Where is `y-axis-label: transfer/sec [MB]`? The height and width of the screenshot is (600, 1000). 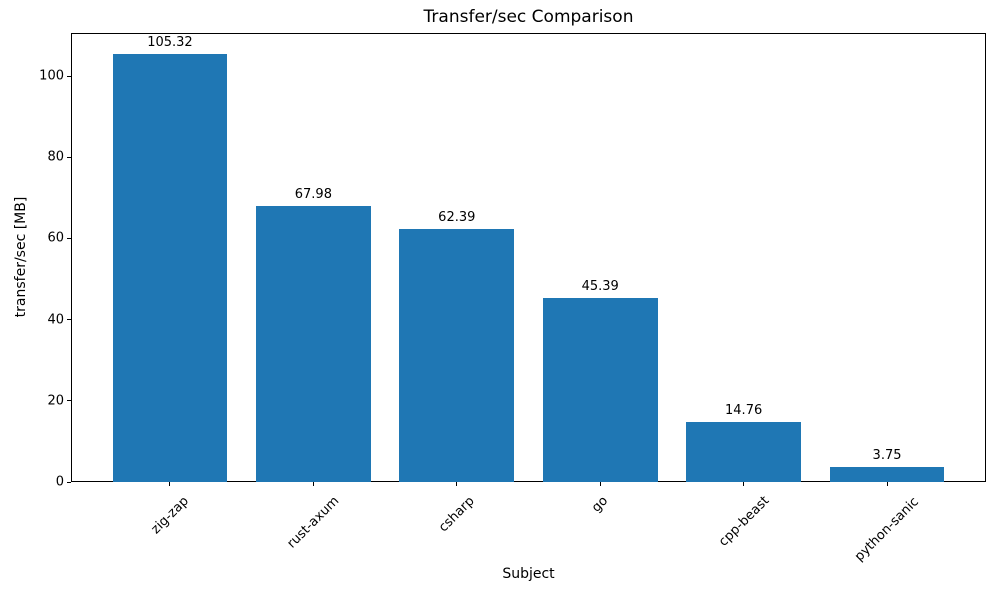 y-axis-label: transfer/sec [MB] is located at coordinates (21, 257).